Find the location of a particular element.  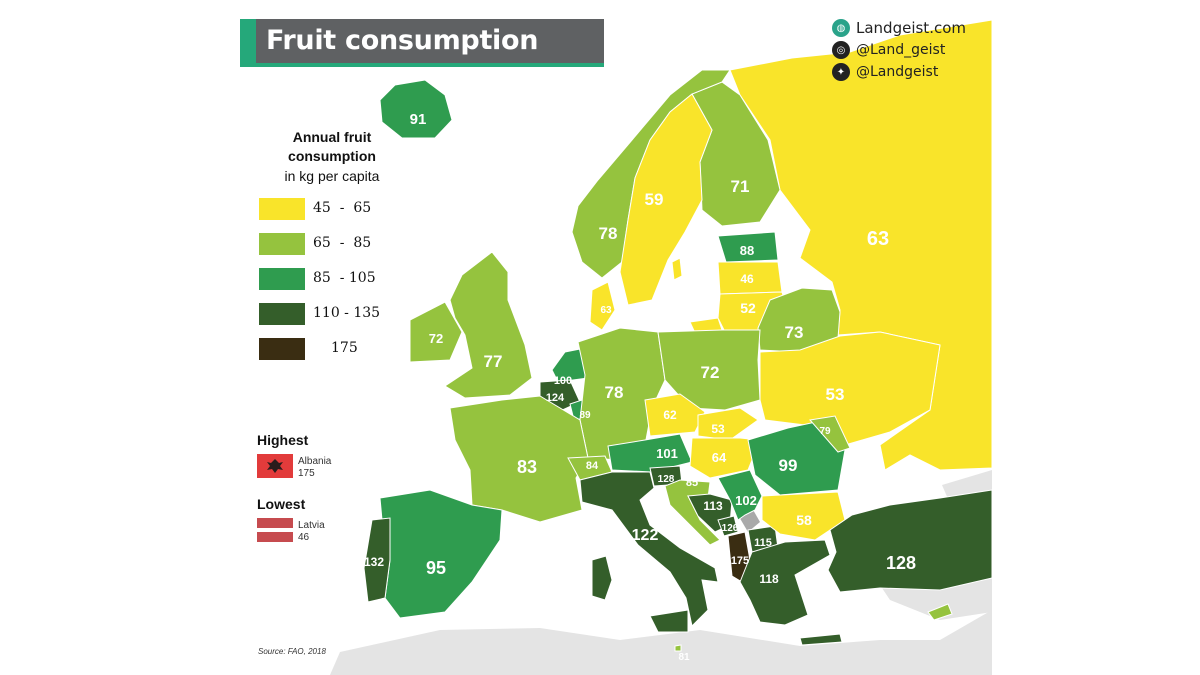

twitter-label: @Landgeist is located at coordinates (897, 72).